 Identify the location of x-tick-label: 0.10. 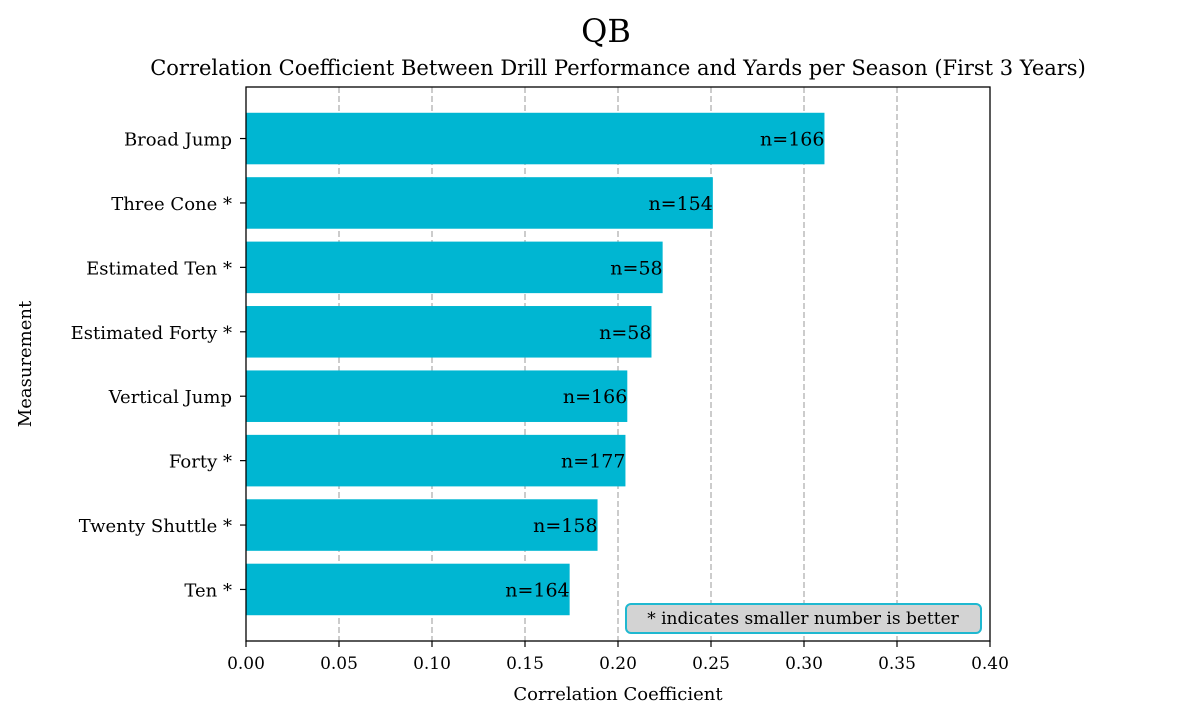
(432, 664).